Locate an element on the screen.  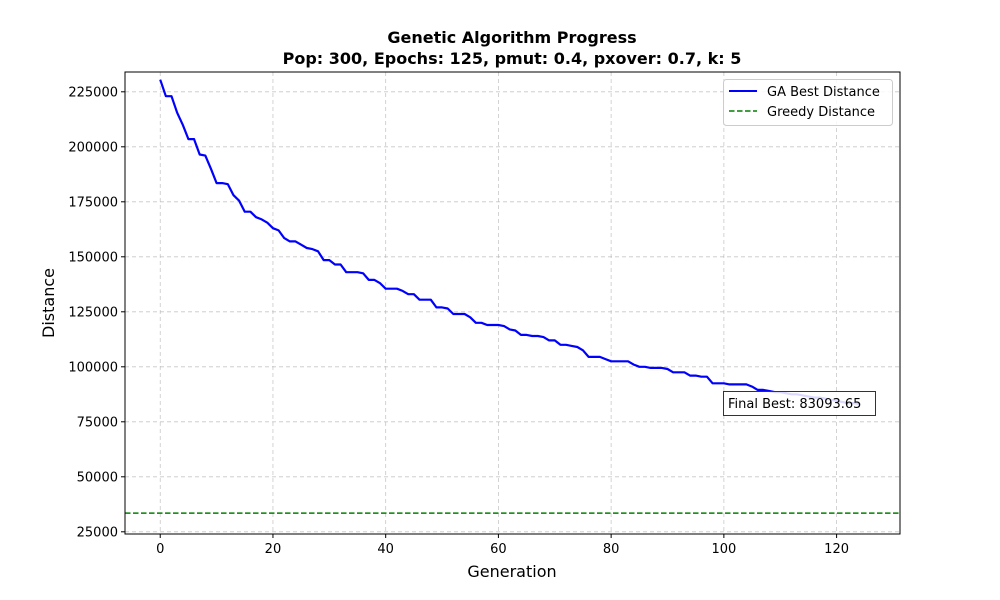
y-tick-label: 175000 is located at coordinates (93, 202).